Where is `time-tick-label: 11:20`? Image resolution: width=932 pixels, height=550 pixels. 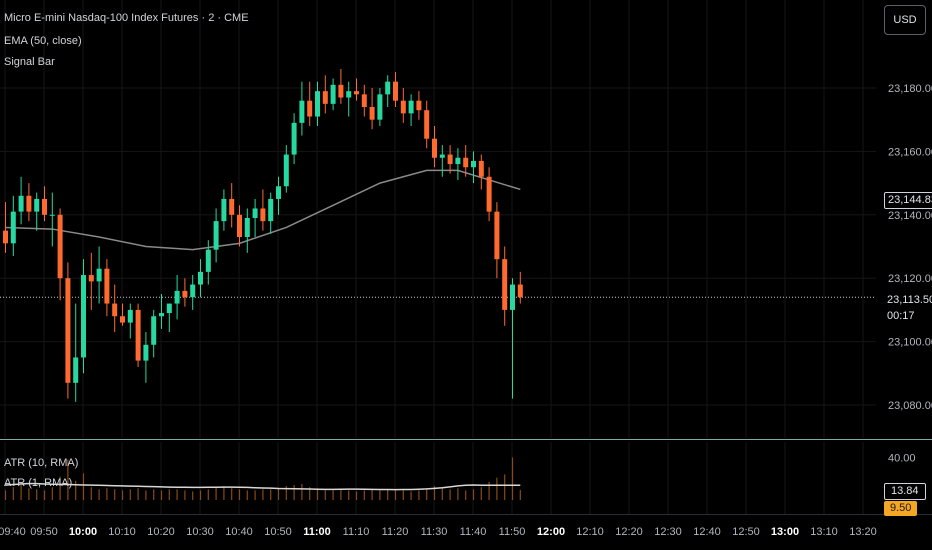 time-tick-label: 11:20 is located at coordinates (395, 532).